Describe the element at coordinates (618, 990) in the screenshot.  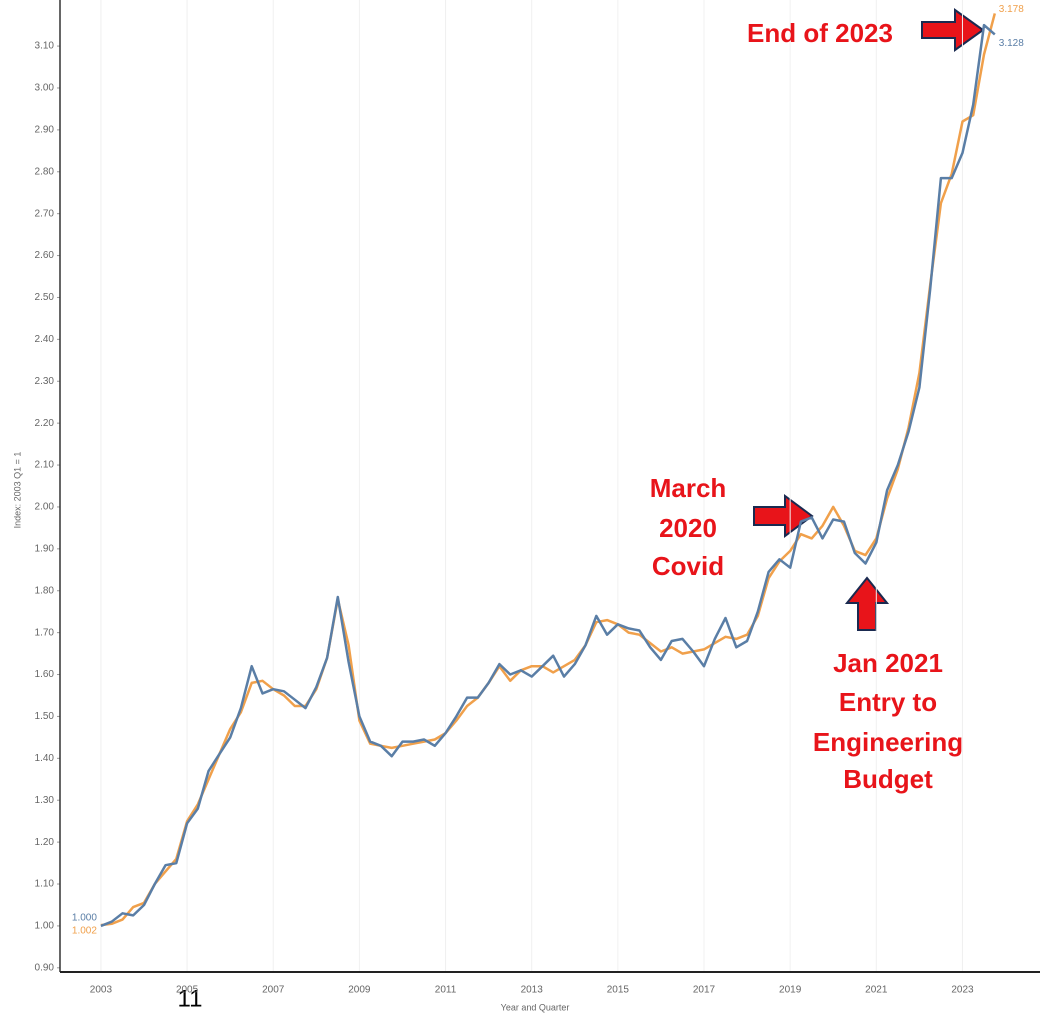
I see `x-tick-label: 2015` at that location.